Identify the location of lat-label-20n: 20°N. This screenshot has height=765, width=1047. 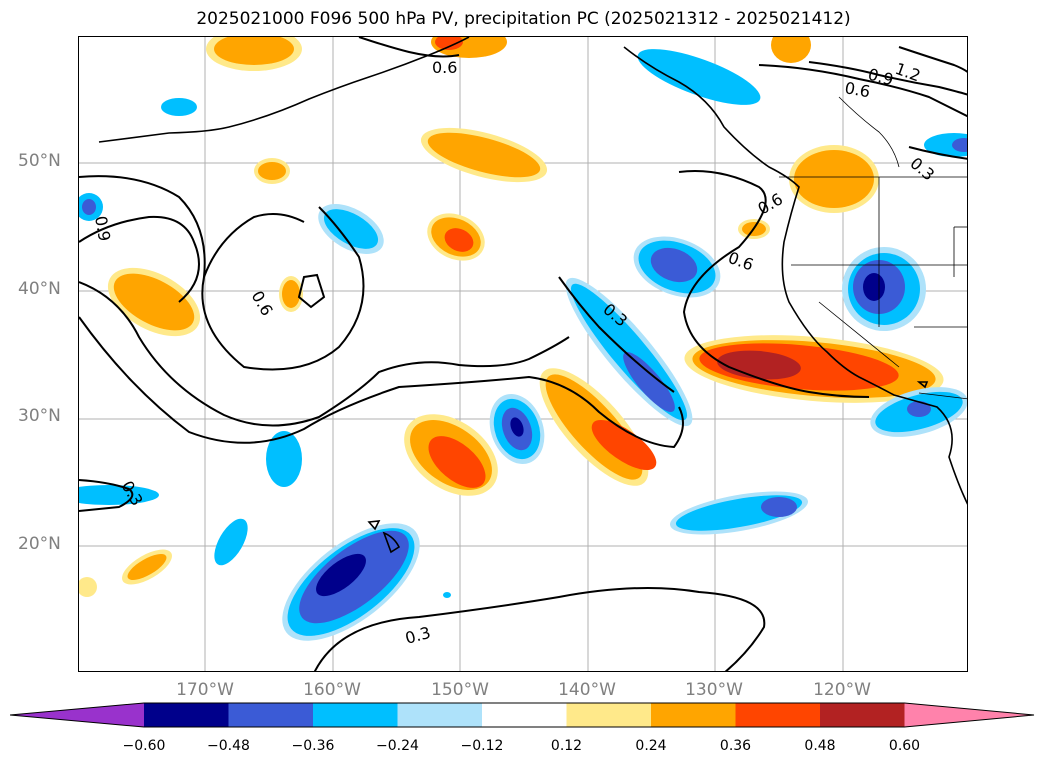
(39, 544).